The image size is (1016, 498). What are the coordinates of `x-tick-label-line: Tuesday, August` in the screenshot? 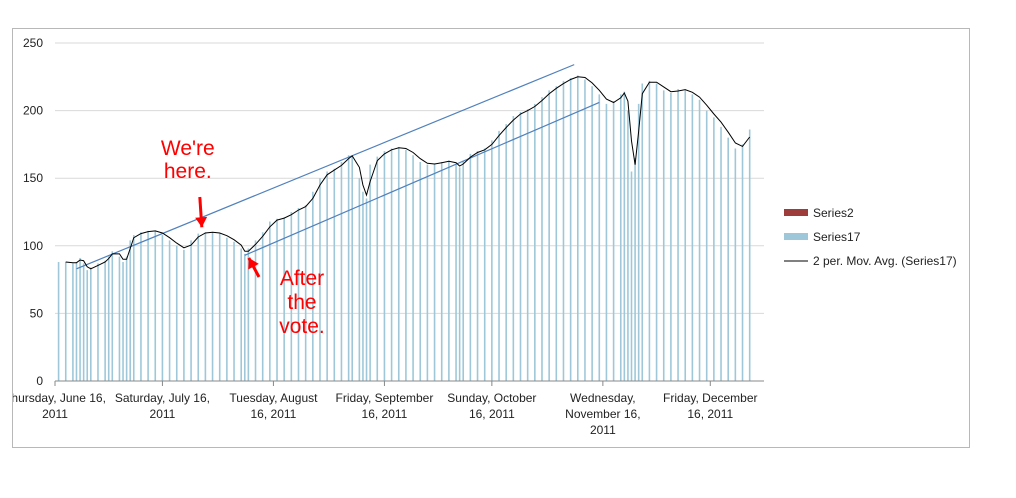 It's located at (273, 398).